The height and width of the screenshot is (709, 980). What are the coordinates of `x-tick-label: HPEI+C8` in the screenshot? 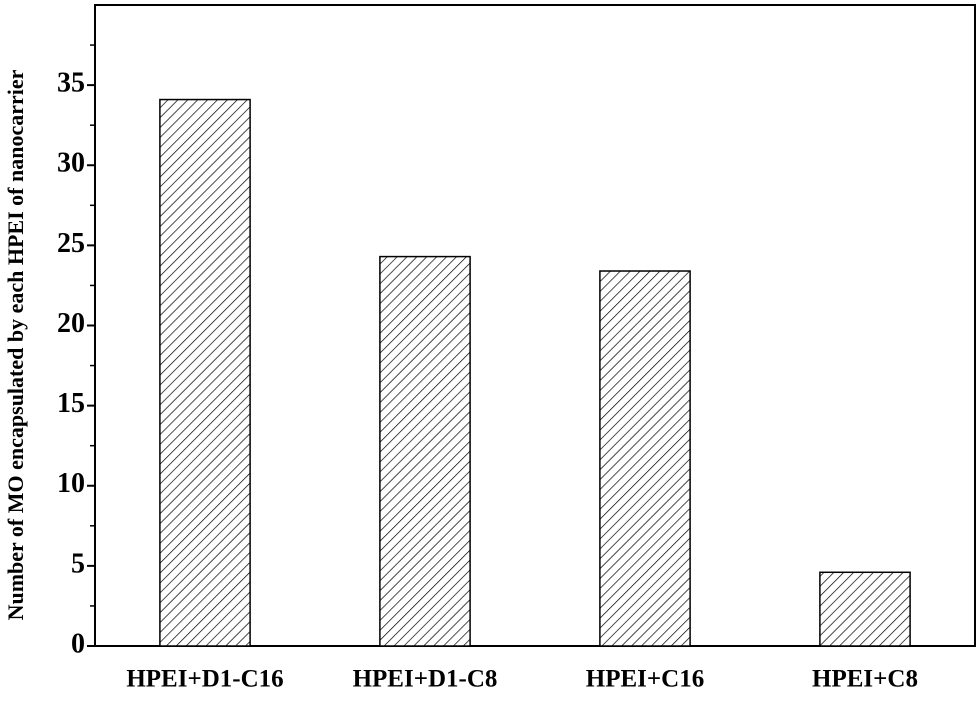 It's located at (865, 679).